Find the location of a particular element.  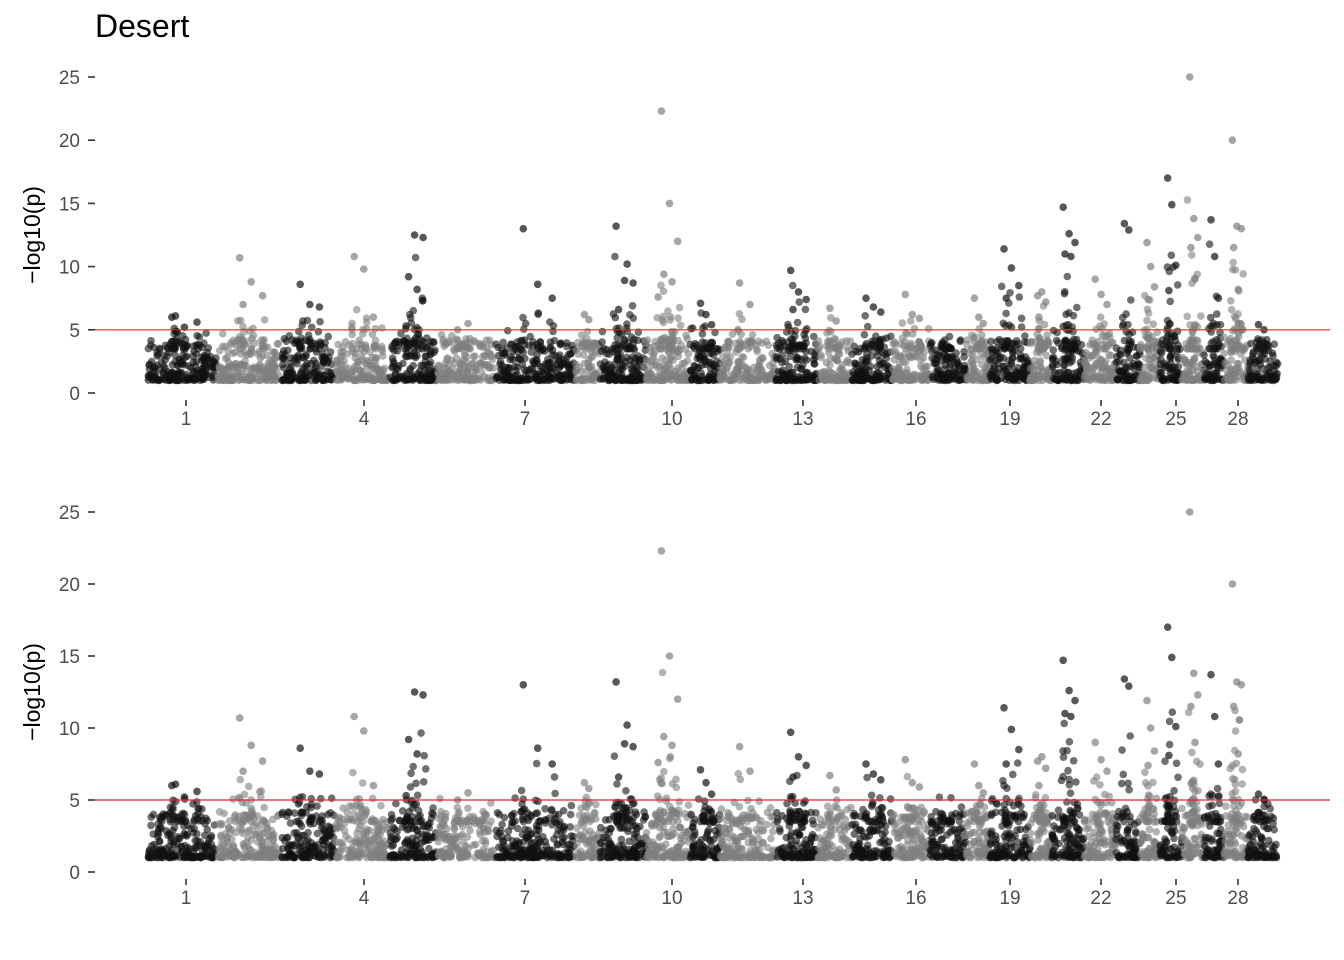

y-tick-label: 25 is located at coordinates (69, 78).